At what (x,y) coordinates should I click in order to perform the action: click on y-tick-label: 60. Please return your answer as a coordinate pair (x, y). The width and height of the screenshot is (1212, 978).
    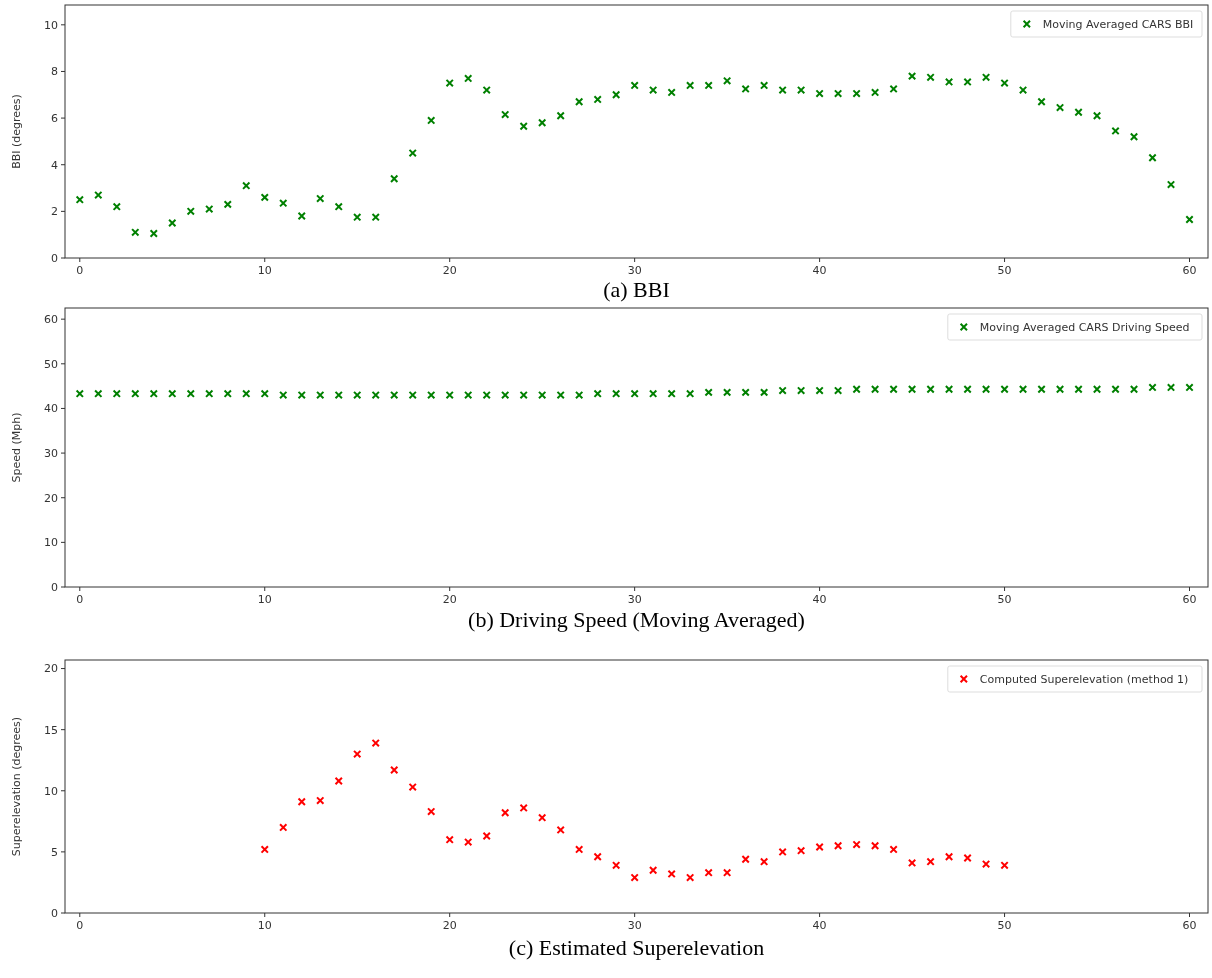
    Looking at the image, I should click on (51, 320).